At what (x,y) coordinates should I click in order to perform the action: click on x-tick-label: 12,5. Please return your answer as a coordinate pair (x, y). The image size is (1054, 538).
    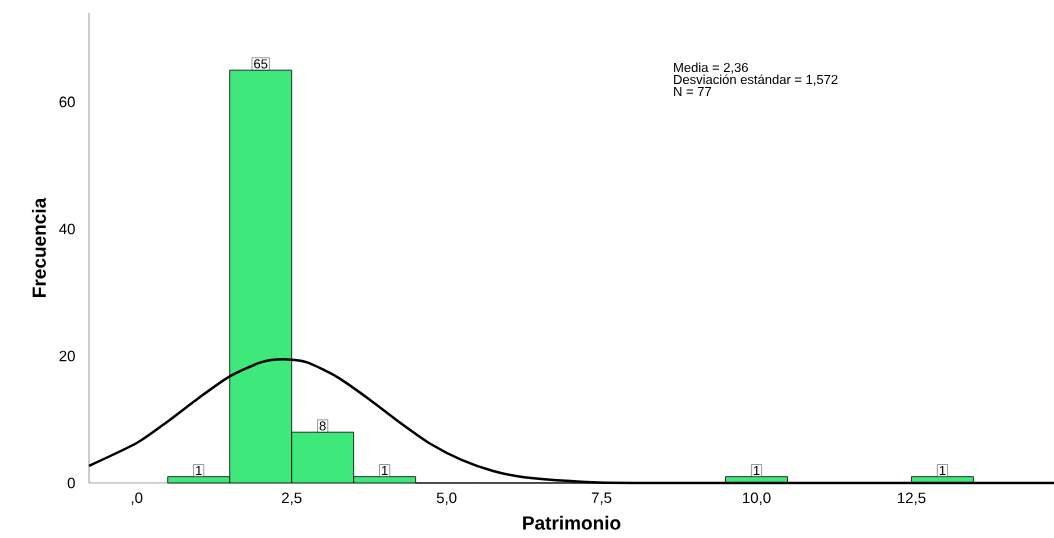
    Looking at the image, I should click on (912, 498).